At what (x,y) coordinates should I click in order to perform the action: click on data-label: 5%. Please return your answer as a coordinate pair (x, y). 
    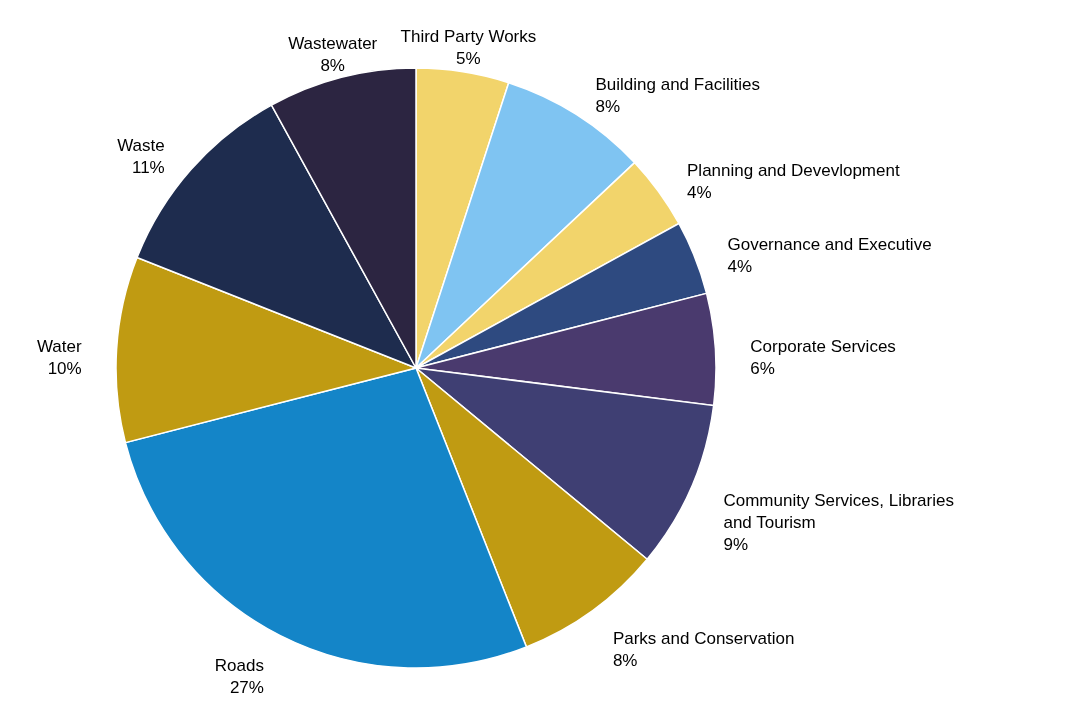
    Looking at the image, I should click on (468, 59).